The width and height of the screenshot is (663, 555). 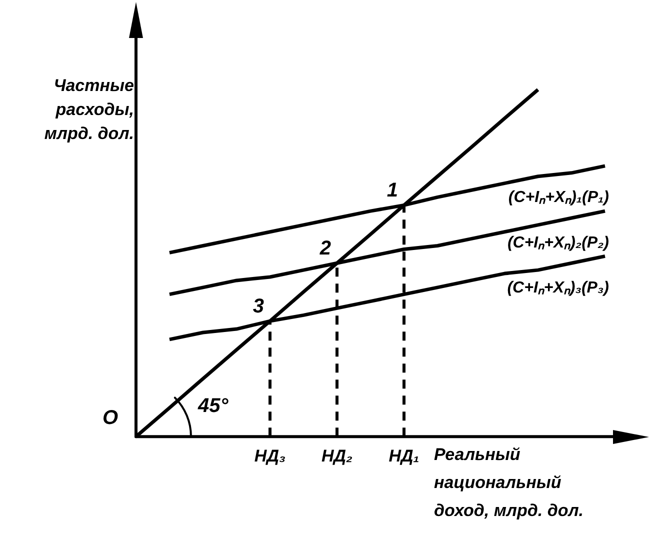 I want to click on text: O, so click(x=110, y=418).